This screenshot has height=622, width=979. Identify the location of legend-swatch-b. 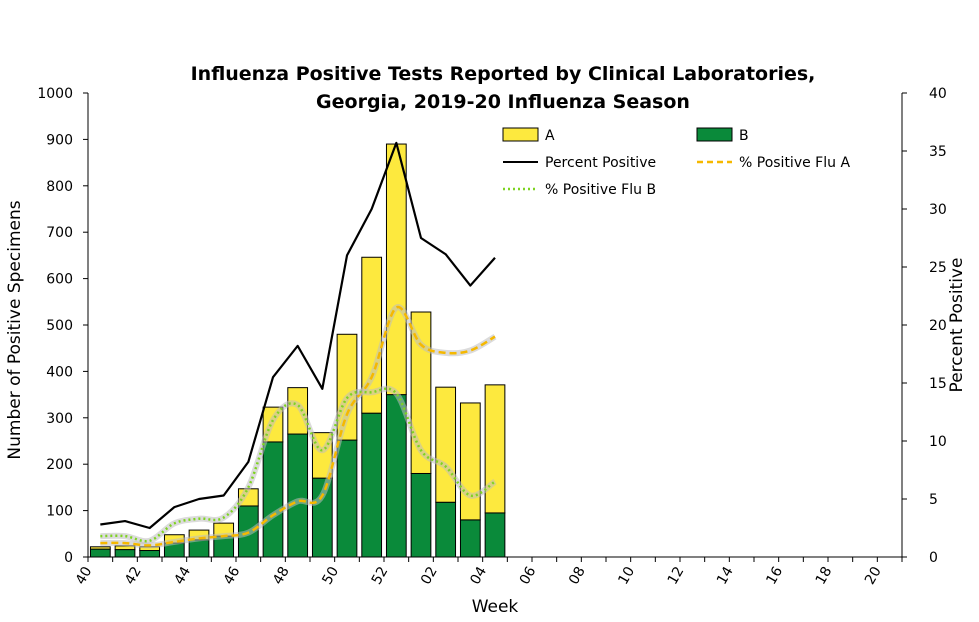
(714, 134).